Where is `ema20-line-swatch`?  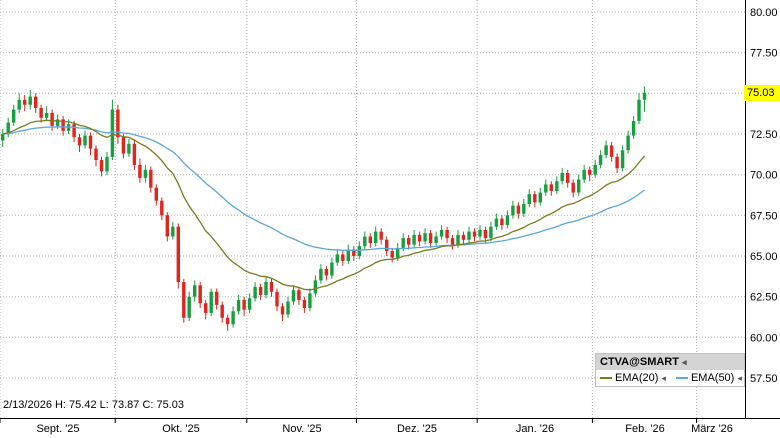 ema20-line-swatch is located at coordinates (606, 378).